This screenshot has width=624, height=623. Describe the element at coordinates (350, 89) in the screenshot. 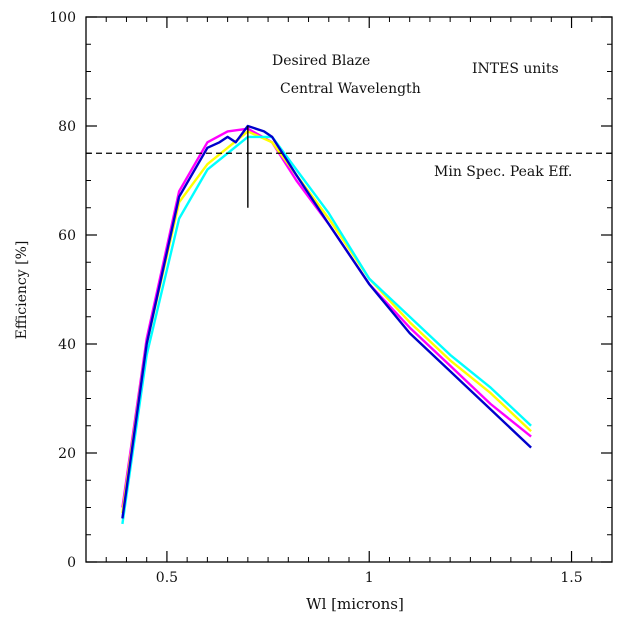

I see `blaze-label-line2: Central Wavelength` at that location.